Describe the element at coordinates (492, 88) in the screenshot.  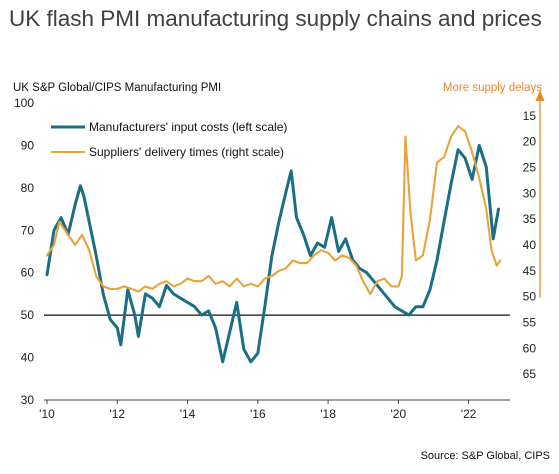
I see `right-axis-label: More supply delays` at that location.